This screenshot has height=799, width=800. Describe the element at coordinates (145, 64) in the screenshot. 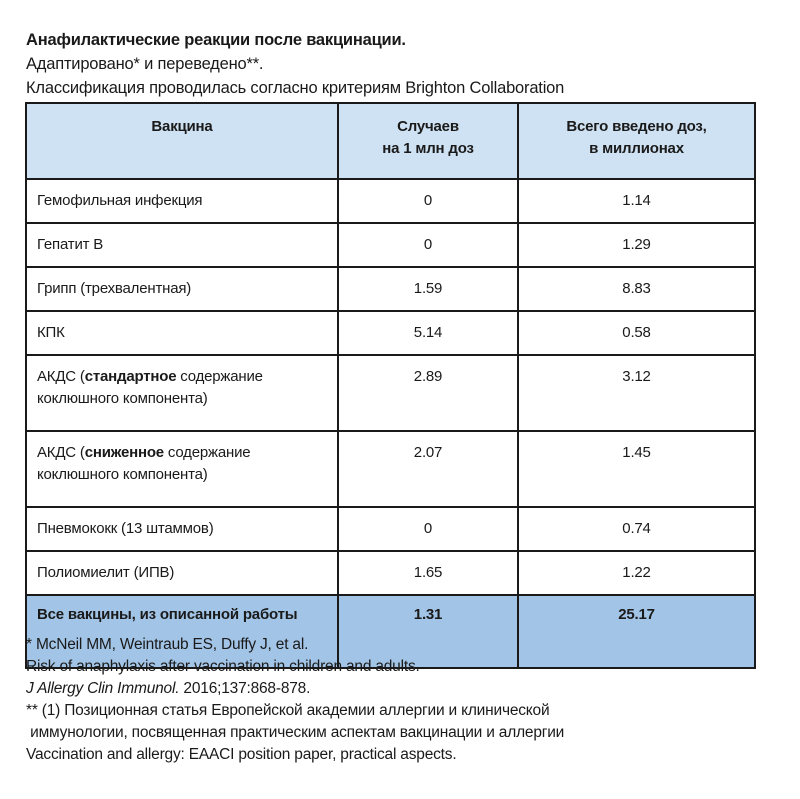

I see `subtitle-adapted: Адаптировано* и переведено**.` at that location.